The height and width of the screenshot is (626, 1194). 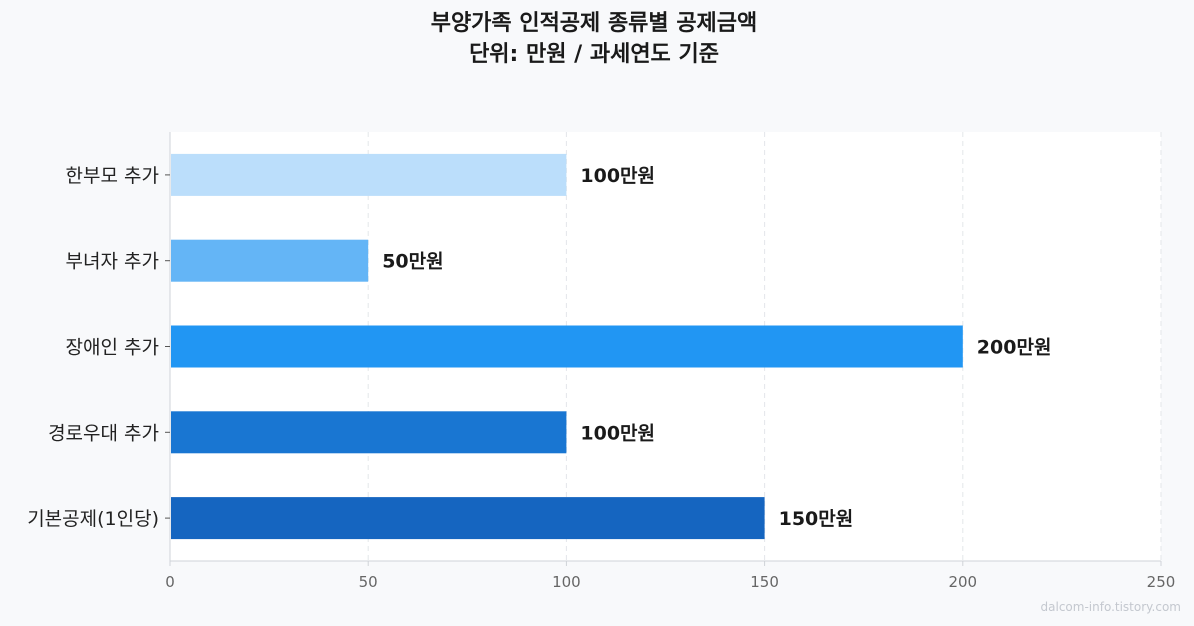 I want to click on x-tick-label: 0, so click(x=170, y=582).